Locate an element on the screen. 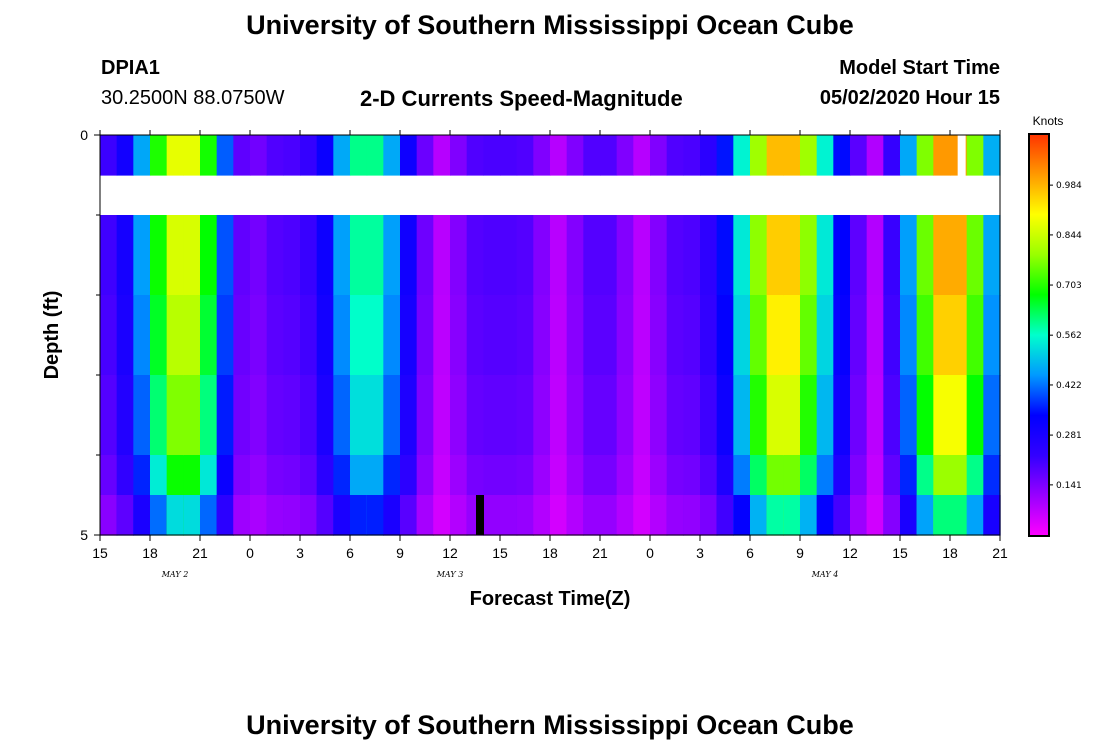 This screenshot has width=1100, height=750. chart-title: 2-D Currents Speed-Magnitude is located at coordinates (521, 98).